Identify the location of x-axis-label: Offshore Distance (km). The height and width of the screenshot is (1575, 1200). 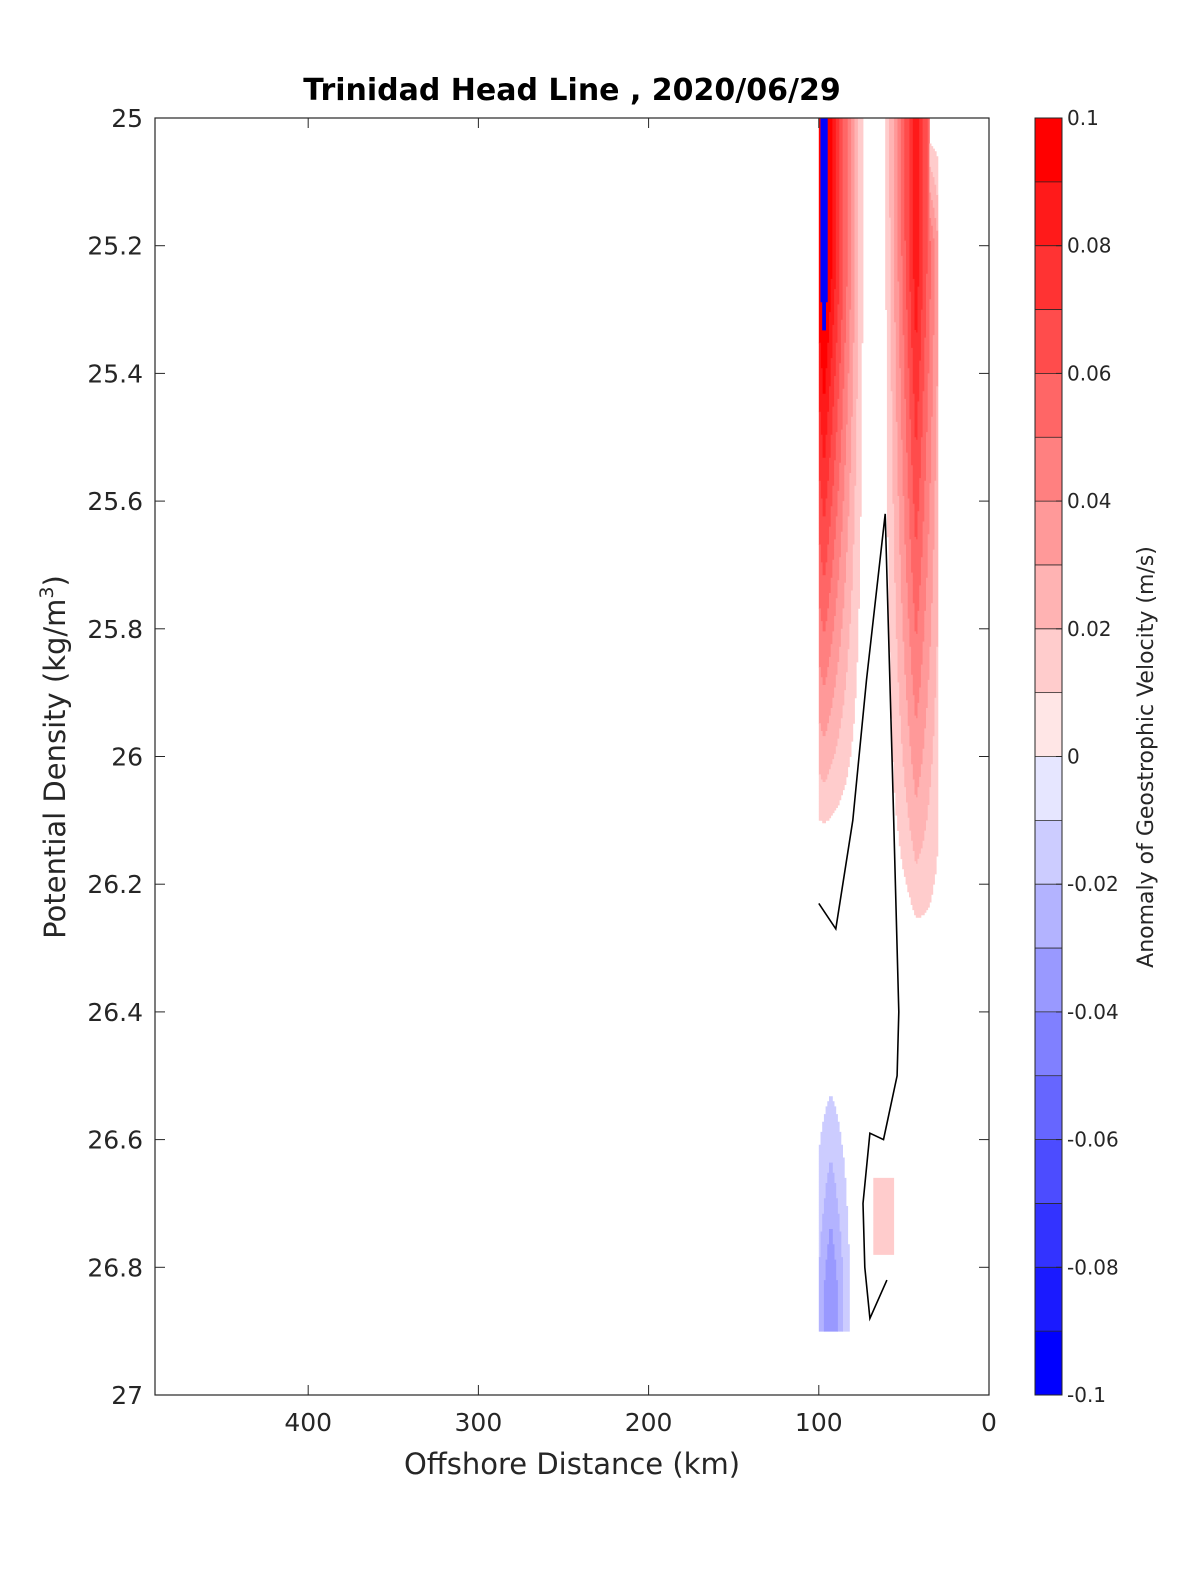
(572, 1464).